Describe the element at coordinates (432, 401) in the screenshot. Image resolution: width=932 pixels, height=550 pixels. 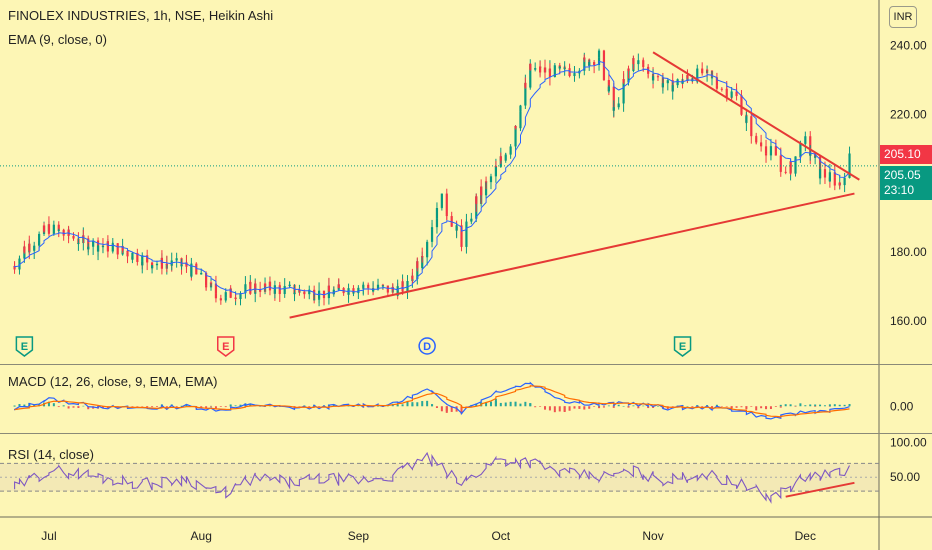
I see `signal-line` at that location.